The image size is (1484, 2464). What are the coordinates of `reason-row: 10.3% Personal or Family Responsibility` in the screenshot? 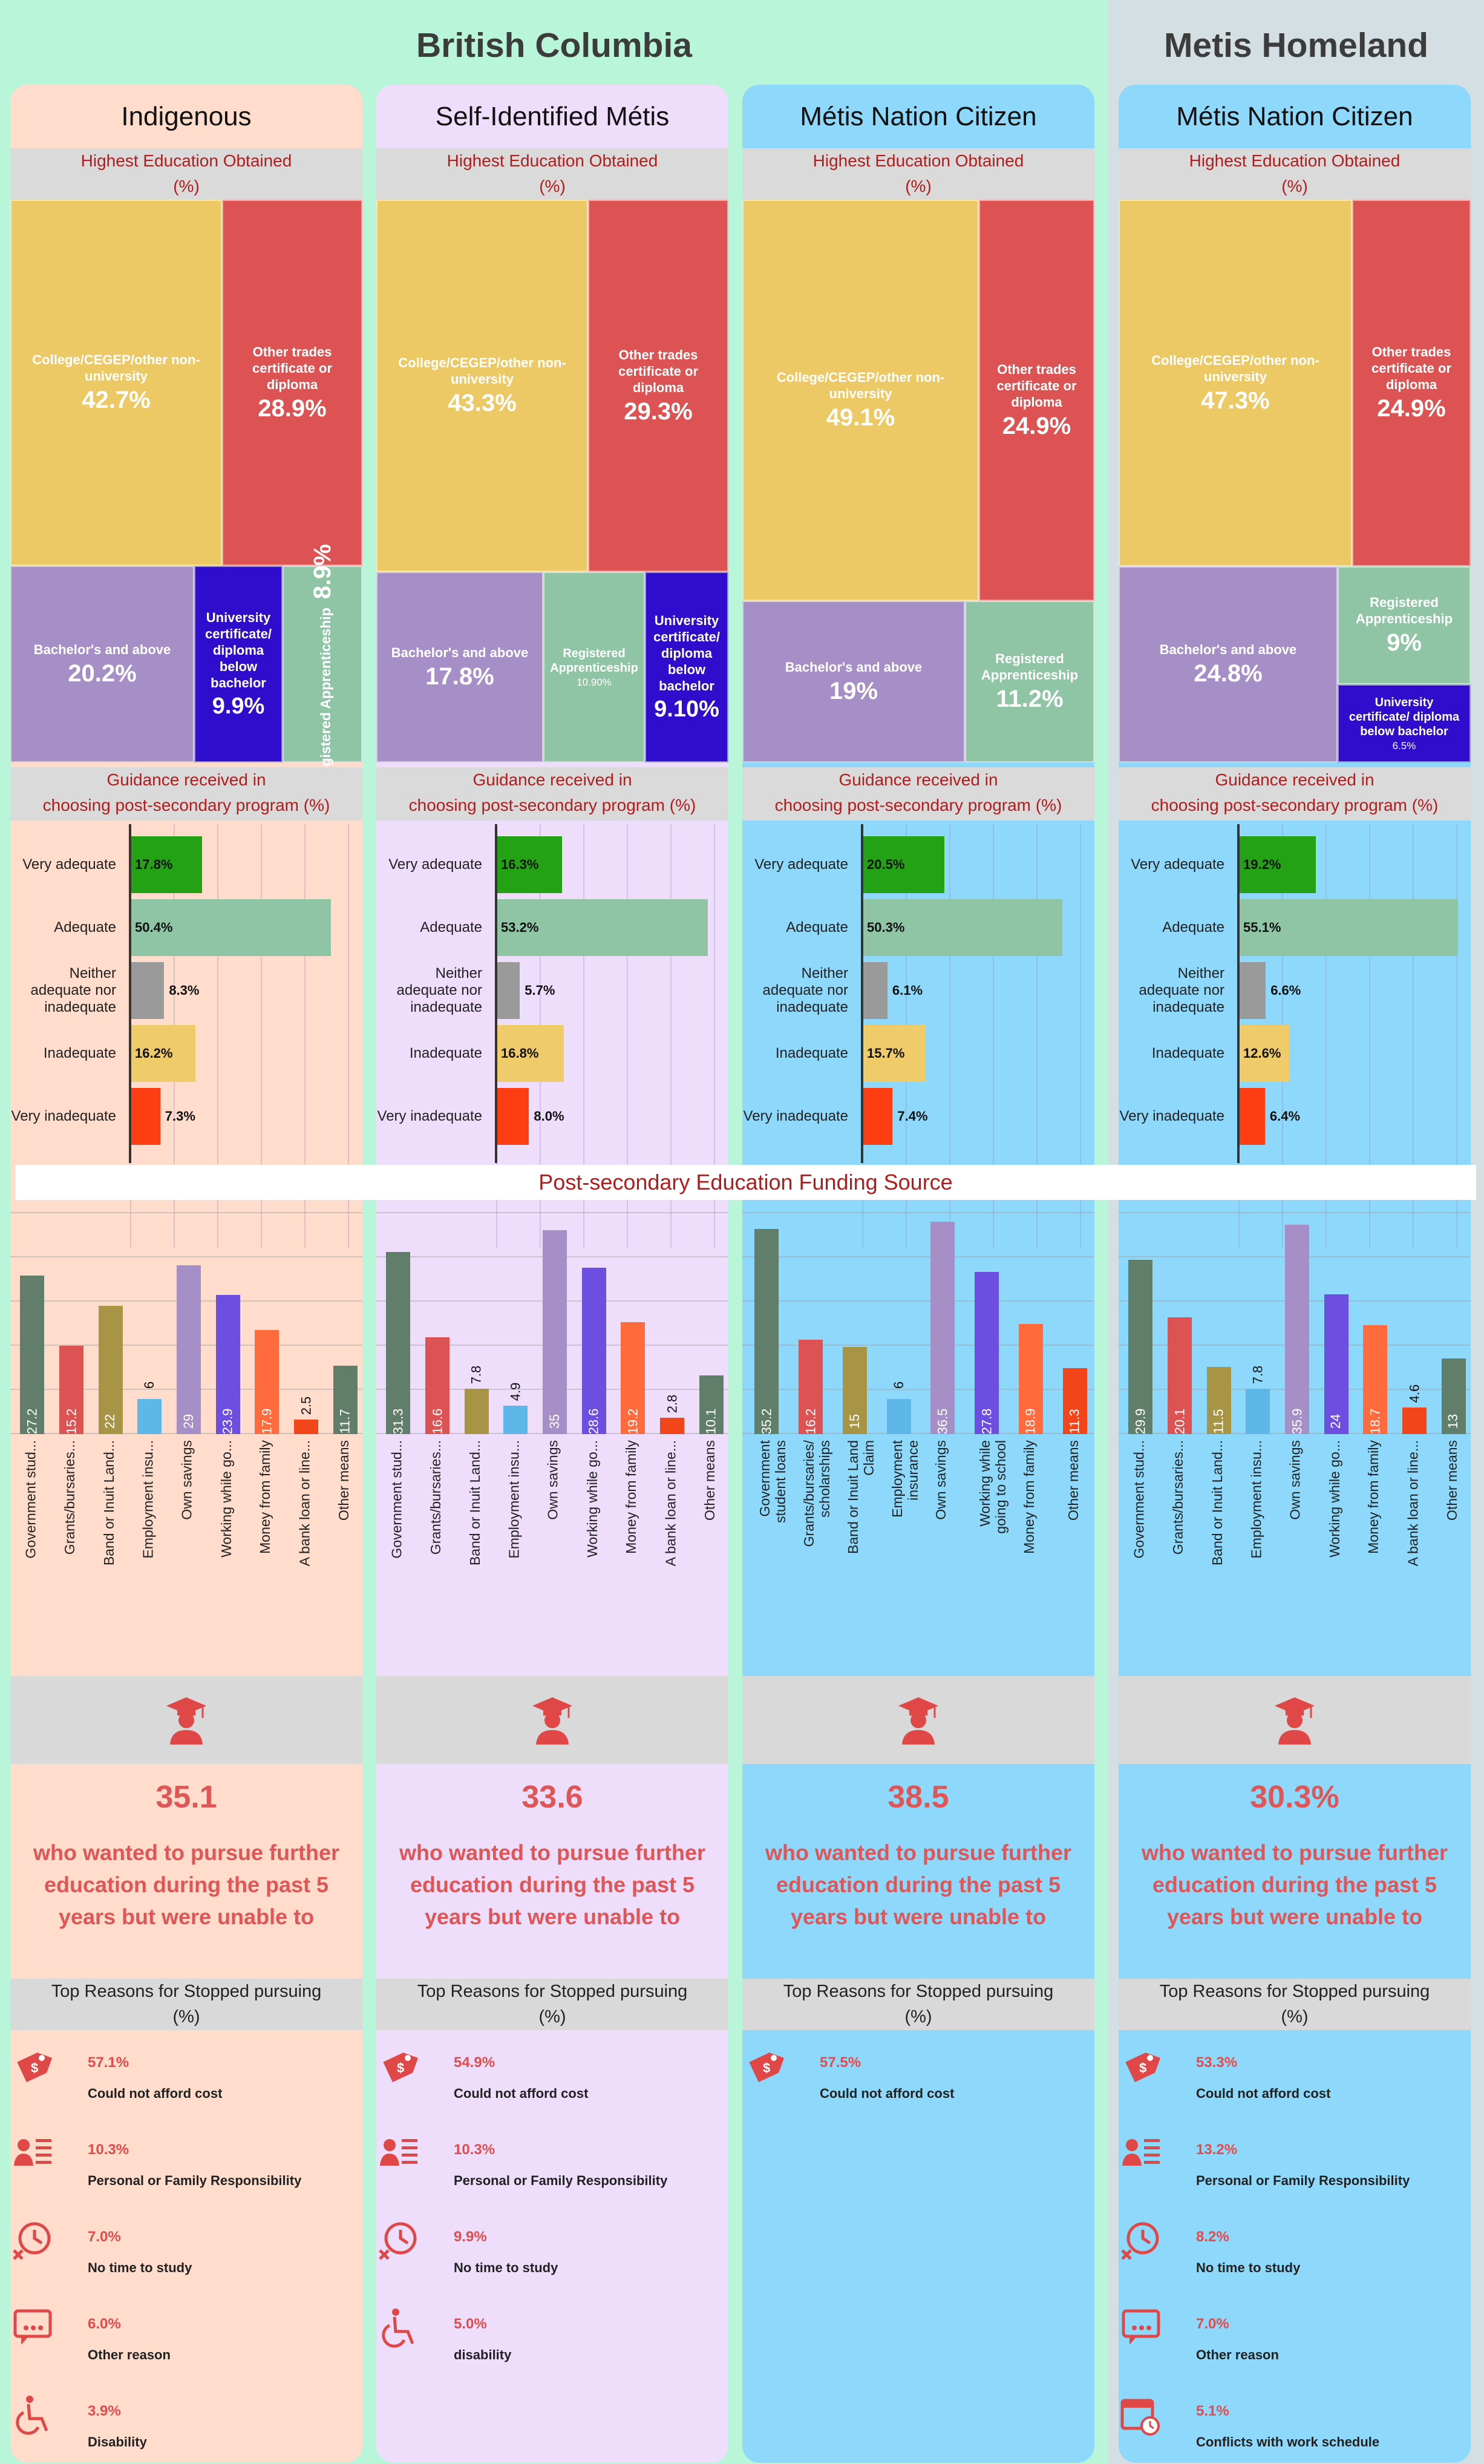 It's located at (186, 2183).